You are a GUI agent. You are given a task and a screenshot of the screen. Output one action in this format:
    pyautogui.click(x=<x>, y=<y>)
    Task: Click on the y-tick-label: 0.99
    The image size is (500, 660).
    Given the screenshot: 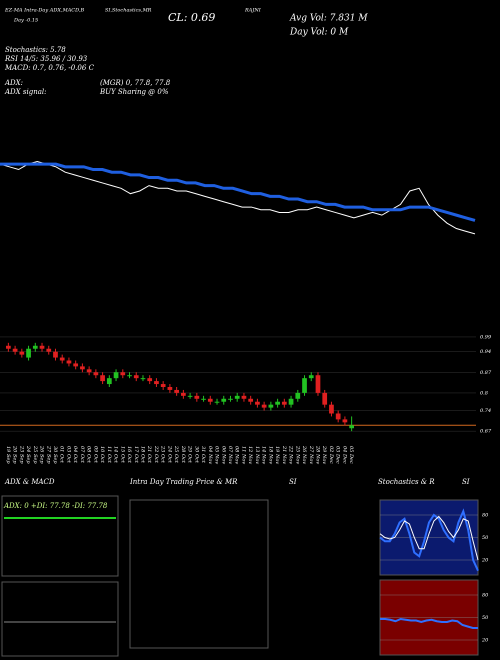 What is the action you would take?
    pyautogui.click(x=486, y=337)
    